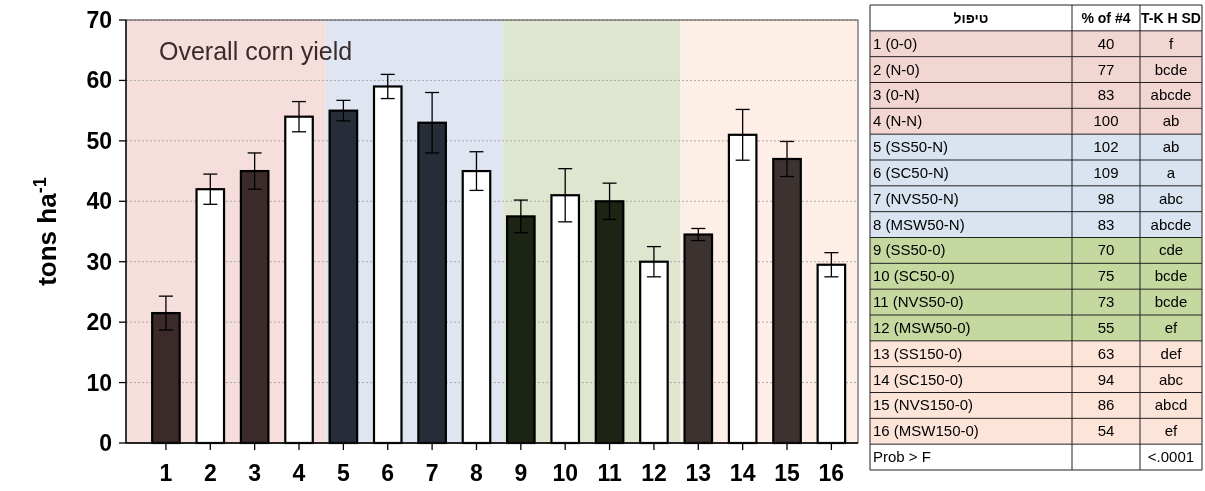 Image resolution: width=1205 pixels, height=491 pixels. Describe the element at coordinates (1106, 17) in the screenshot. I see `text: % of #4` at that location.